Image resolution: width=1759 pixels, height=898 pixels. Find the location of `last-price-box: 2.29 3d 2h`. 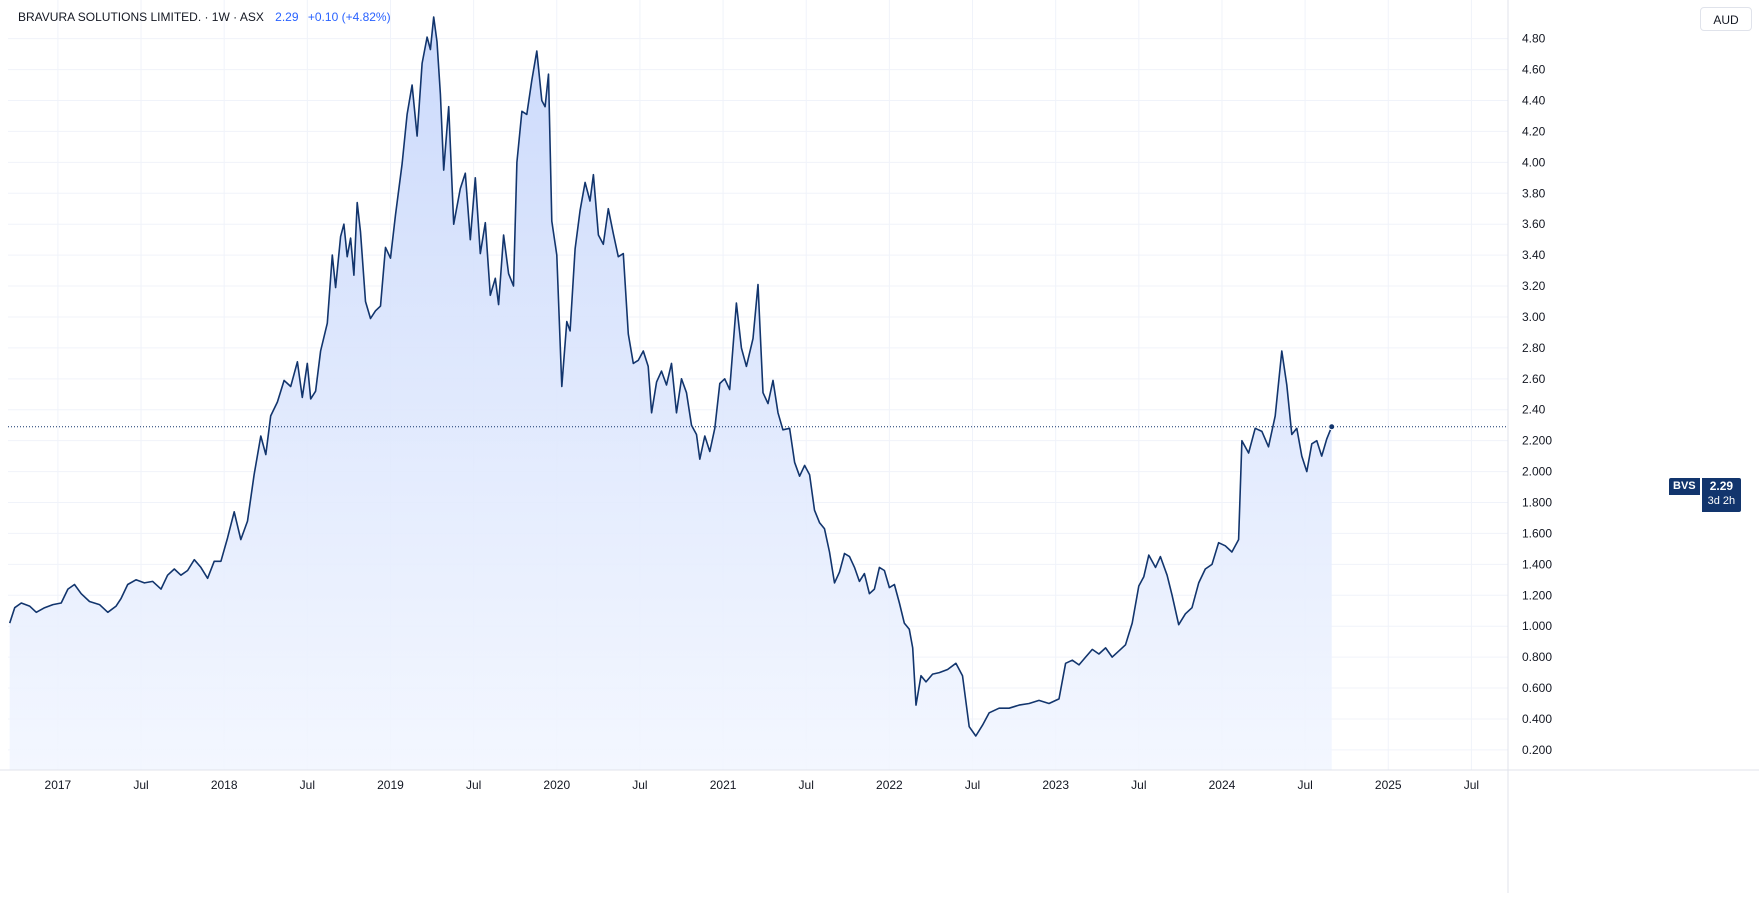

last-price-box: 2.29 3d 2h is located at coordinates (1721, 495).